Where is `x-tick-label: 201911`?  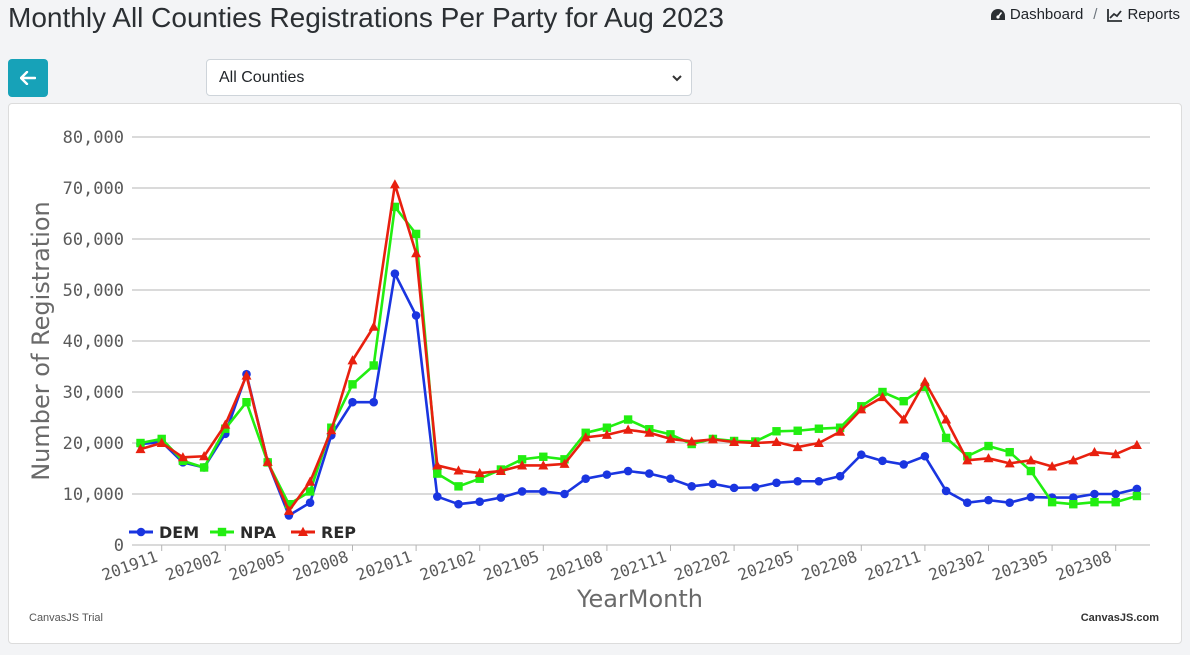
x-tick-label: 201911 is located at coordinates (129, 566).